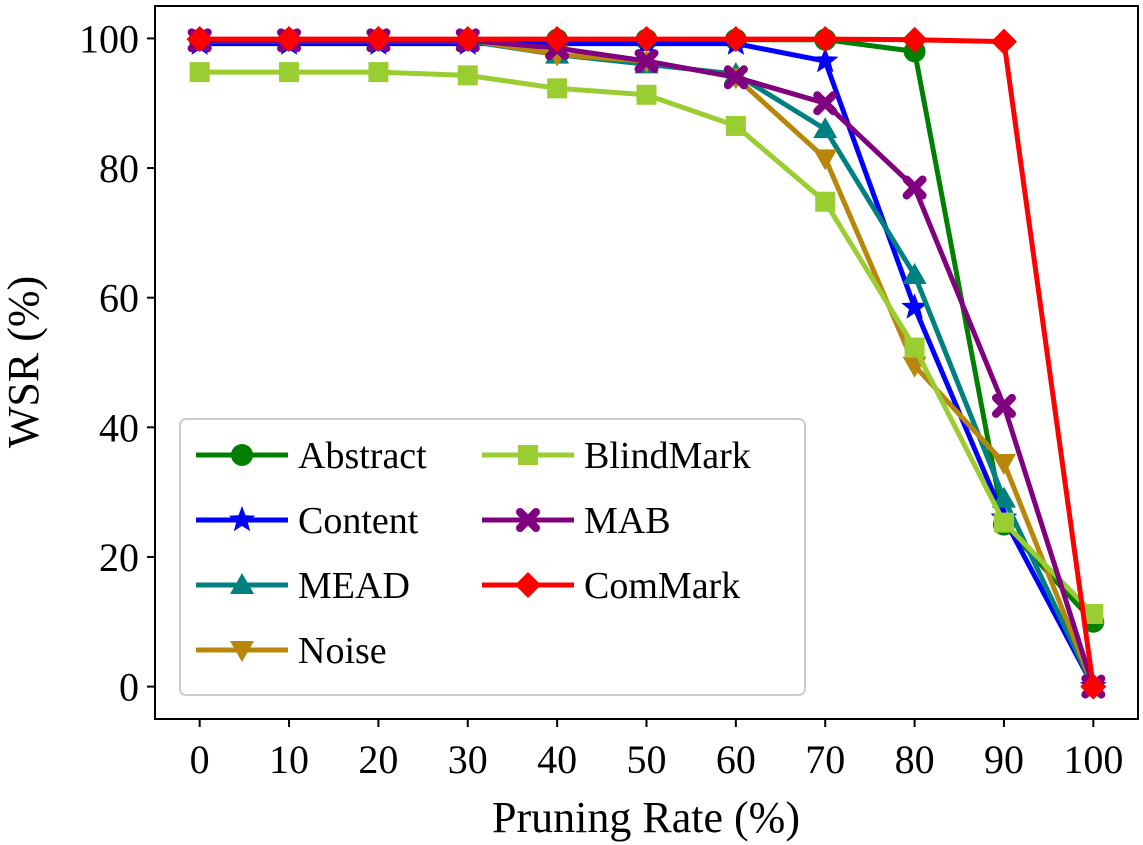 The image size is (1143, 845). Describe the element at coordinates (362, 456) in the screenshot. I see `legend-label: Abstract` at that location.